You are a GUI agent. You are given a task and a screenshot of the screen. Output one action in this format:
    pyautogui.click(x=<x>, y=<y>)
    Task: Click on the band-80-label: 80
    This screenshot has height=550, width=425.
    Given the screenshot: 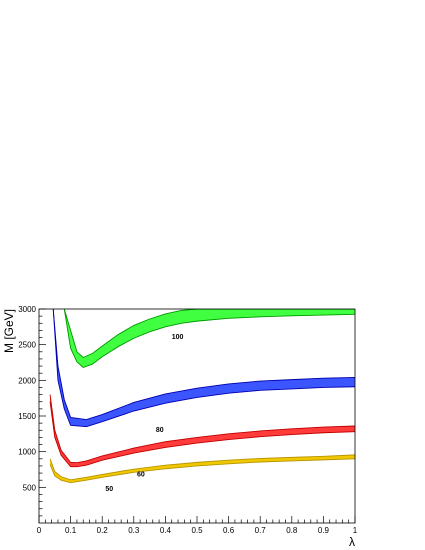 What is the action you would take?
    pyautogui.click(x=160, y=430)
    